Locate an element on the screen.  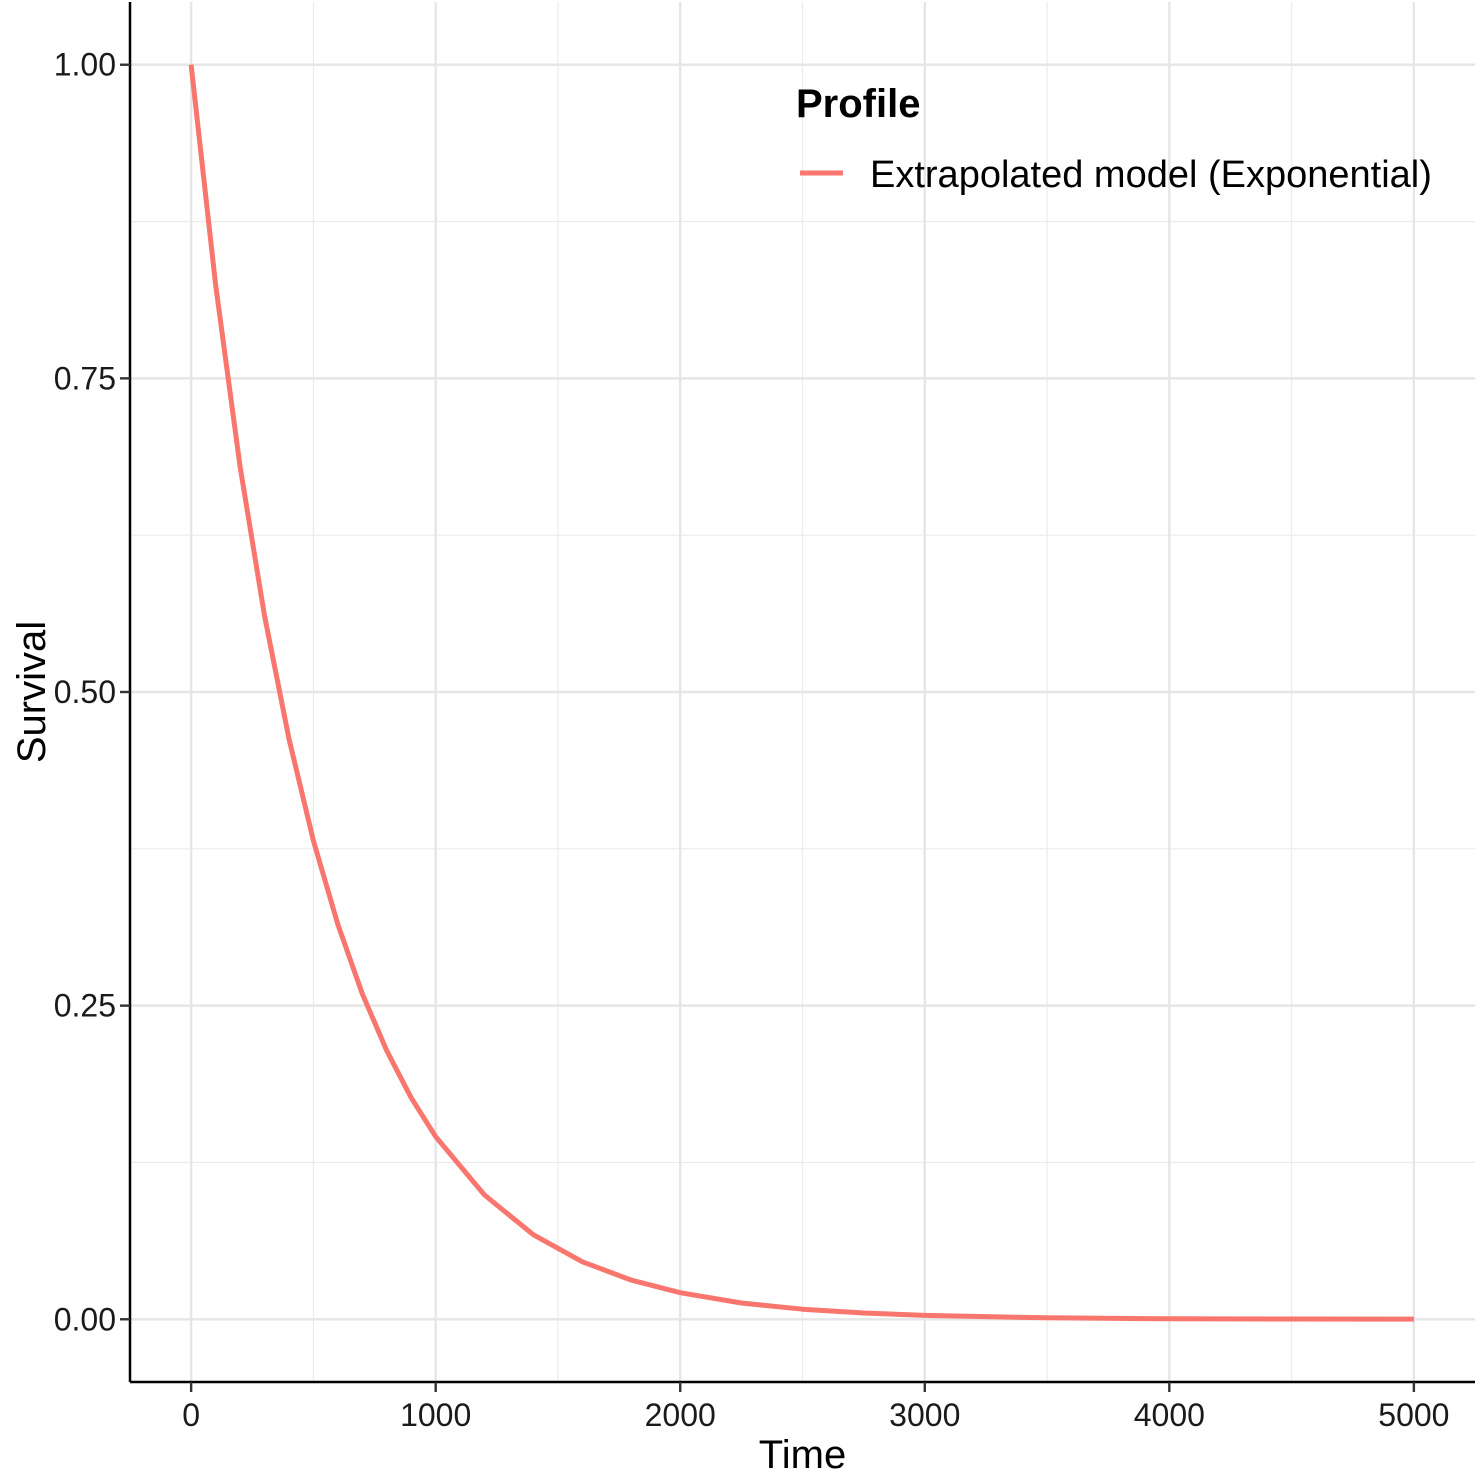
y-tick-label: 0.25 is located at coordinates (85, 1006).